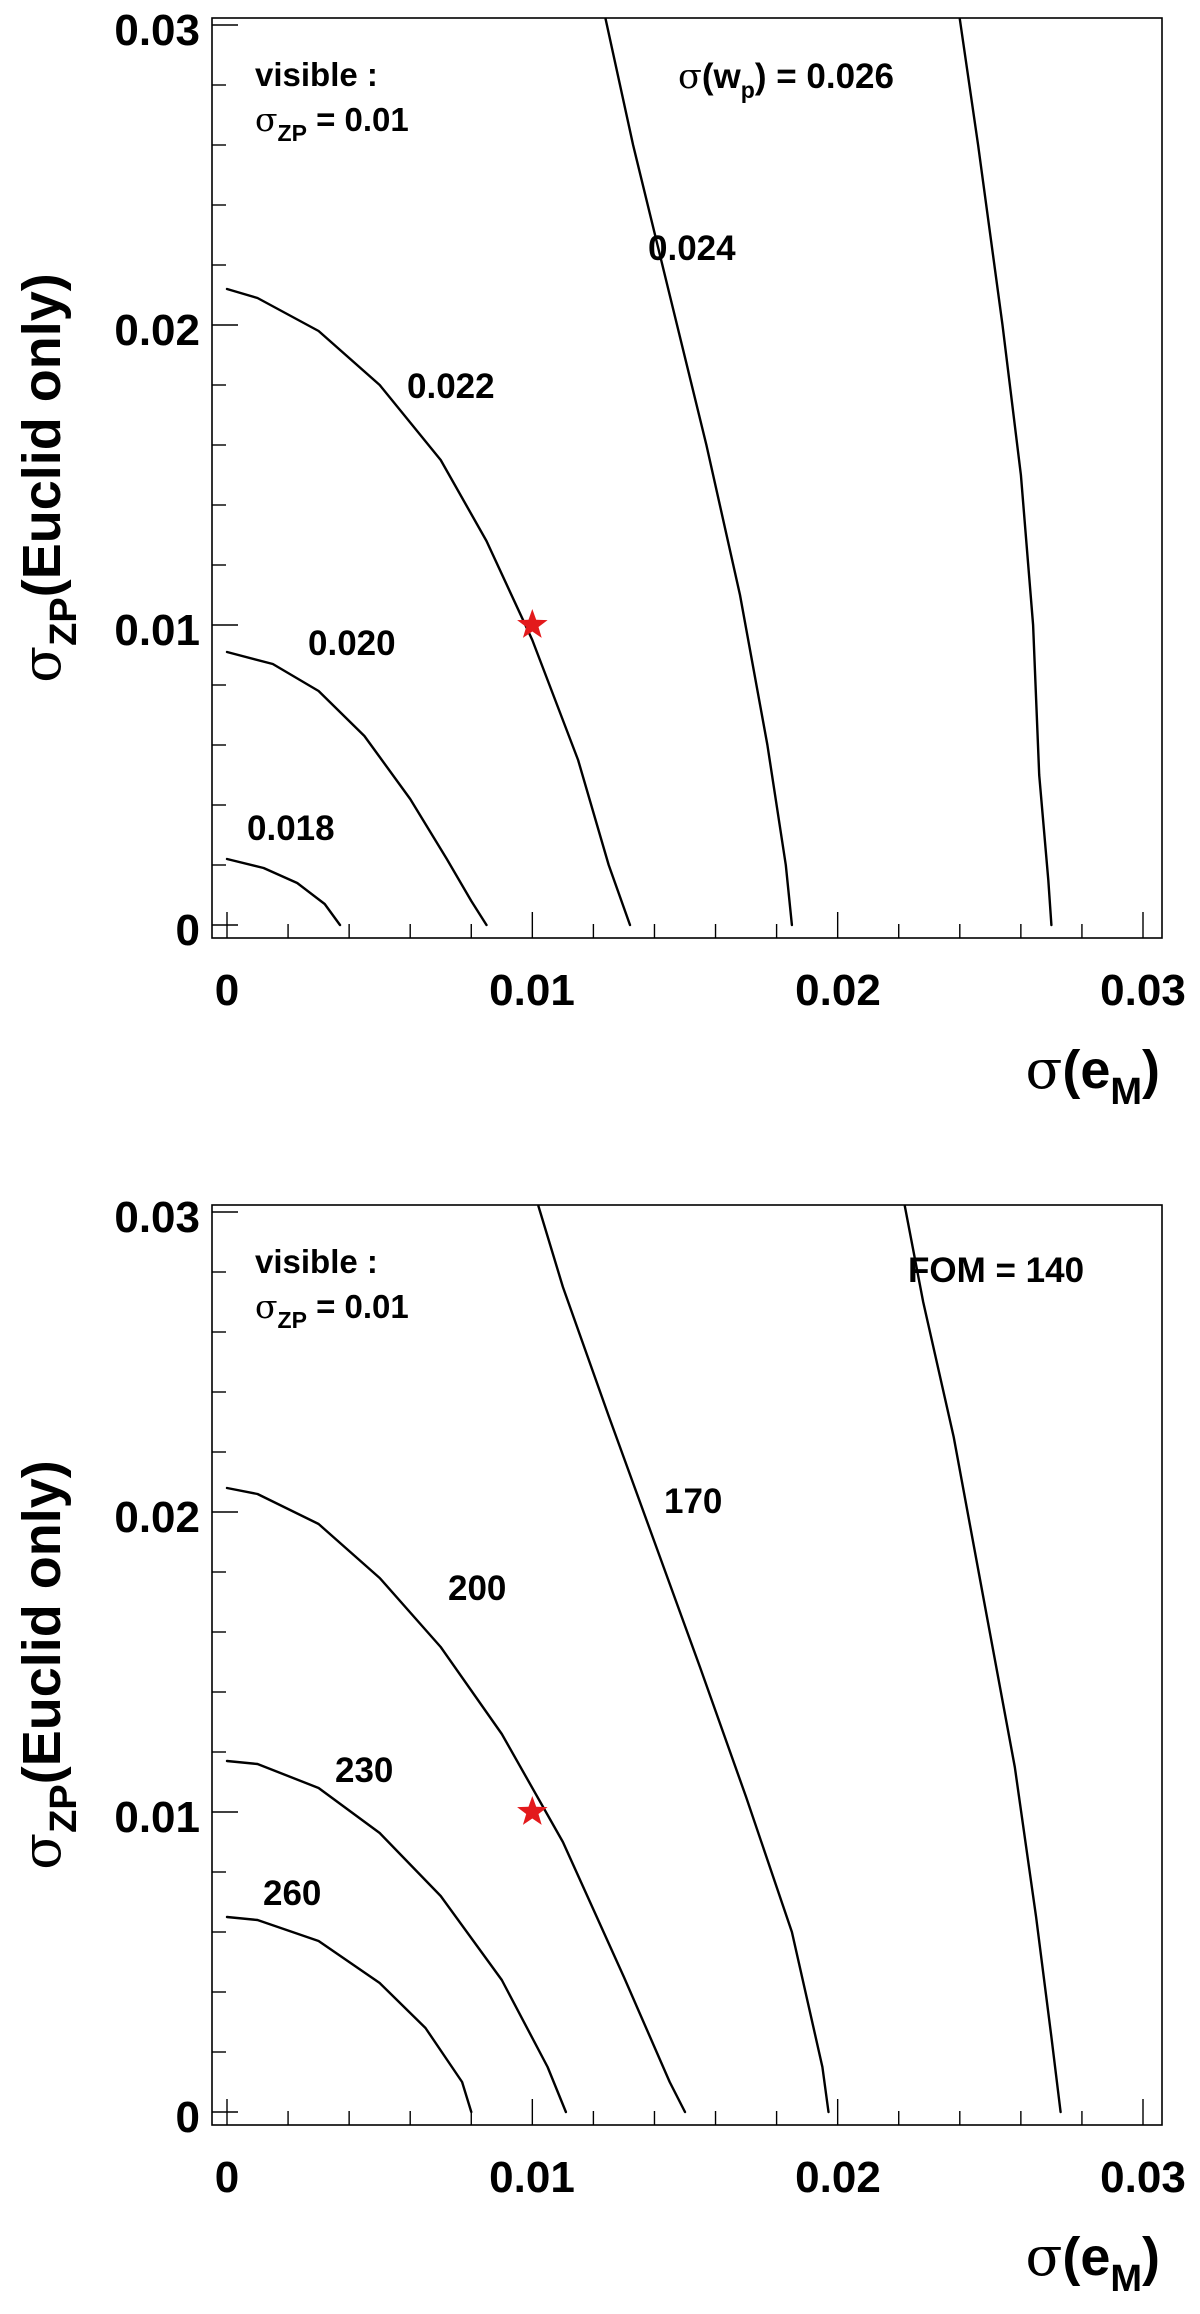 This screenshot has height=2314, width=1200. I want to click on contour-label-main: FOM = 140, so click(996, 1270).